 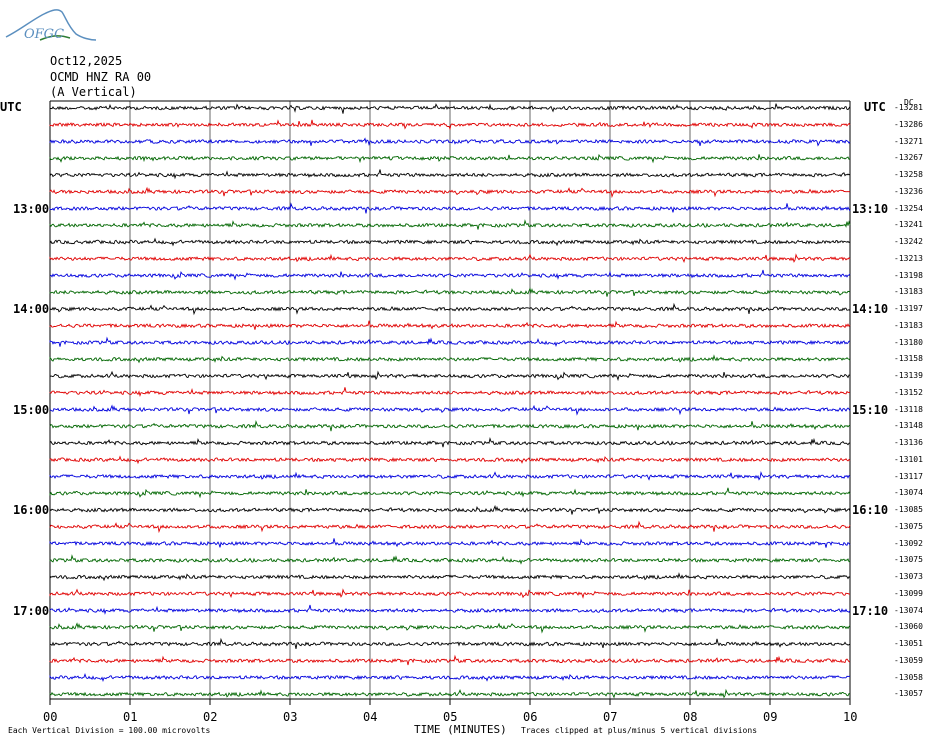 What do you see at coordinates (908, 543) in the screenshot?
I see `dc-offset-label: -13092` at bounding box center [908, 543].